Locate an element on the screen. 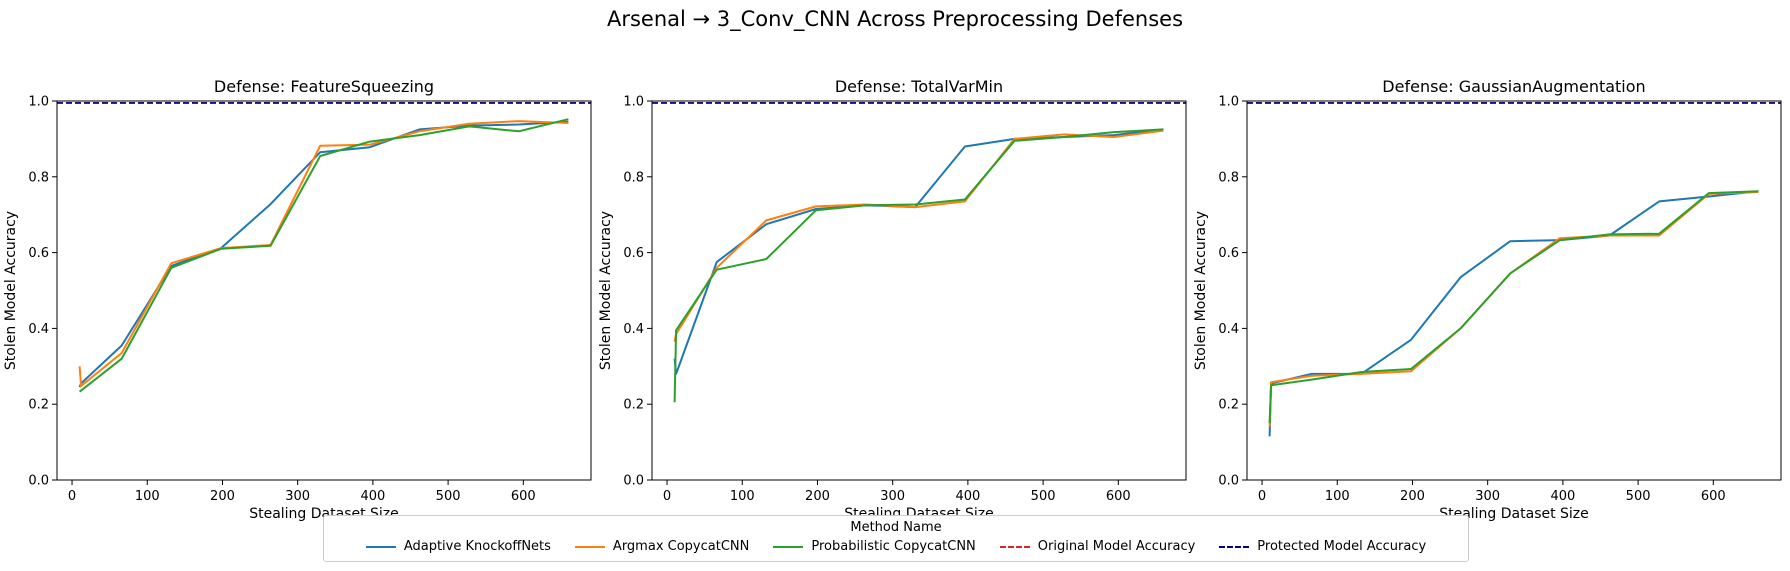 This screenshot has height=571, width=1790. legend-item: Original Model Accuracy is located at coordinates (1097, 546).